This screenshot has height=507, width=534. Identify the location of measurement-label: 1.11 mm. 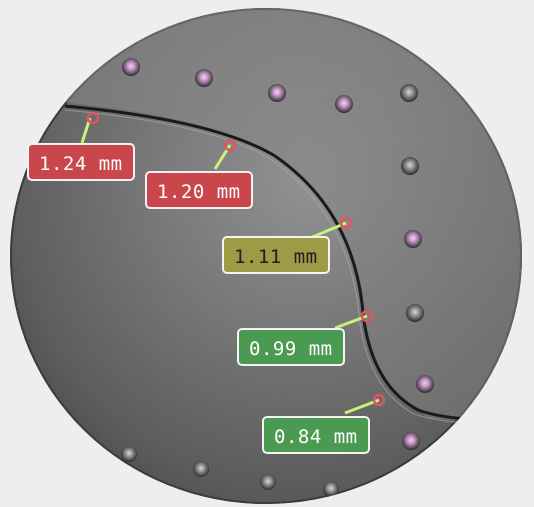
(276, 255).